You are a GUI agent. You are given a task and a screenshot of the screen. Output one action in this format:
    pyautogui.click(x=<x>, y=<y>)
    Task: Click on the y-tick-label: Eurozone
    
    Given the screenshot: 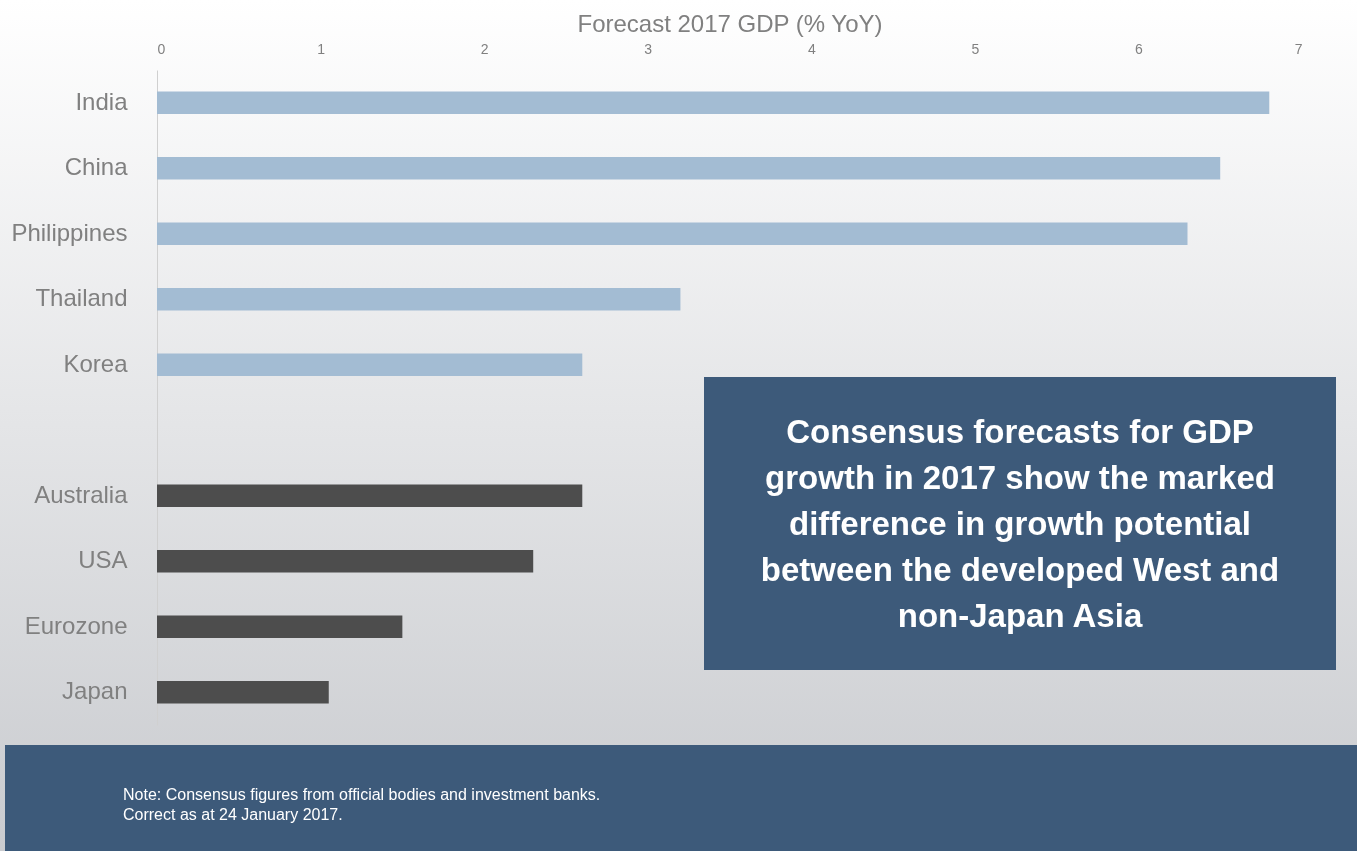 What is the action you would take?
    pyautogui.click(x=76, y=625)
    